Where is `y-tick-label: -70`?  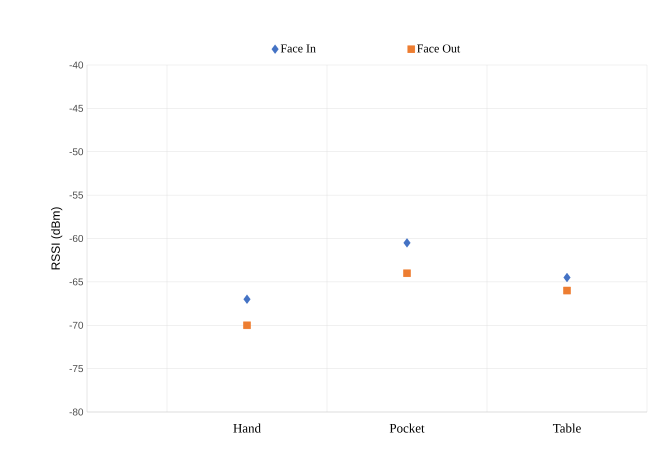
y-tick-label: -70 is located at coordinates (77, 325).